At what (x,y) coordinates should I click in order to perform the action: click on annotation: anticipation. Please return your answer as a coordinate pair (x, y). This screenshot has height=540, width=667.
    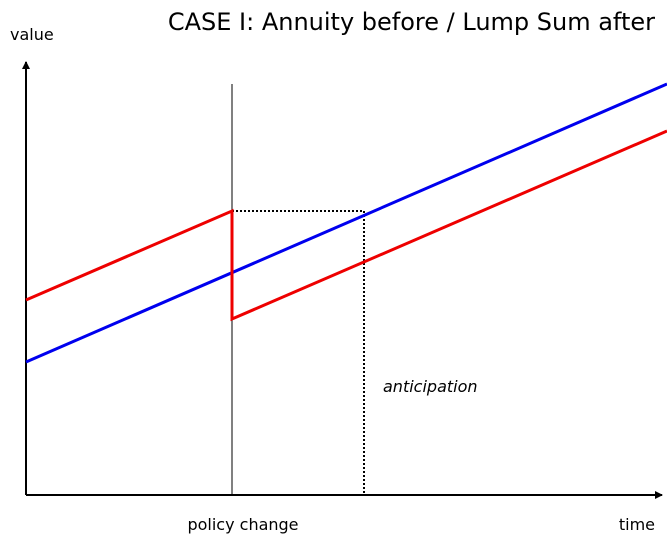
    Looking at the image, I should click on (430, 386).